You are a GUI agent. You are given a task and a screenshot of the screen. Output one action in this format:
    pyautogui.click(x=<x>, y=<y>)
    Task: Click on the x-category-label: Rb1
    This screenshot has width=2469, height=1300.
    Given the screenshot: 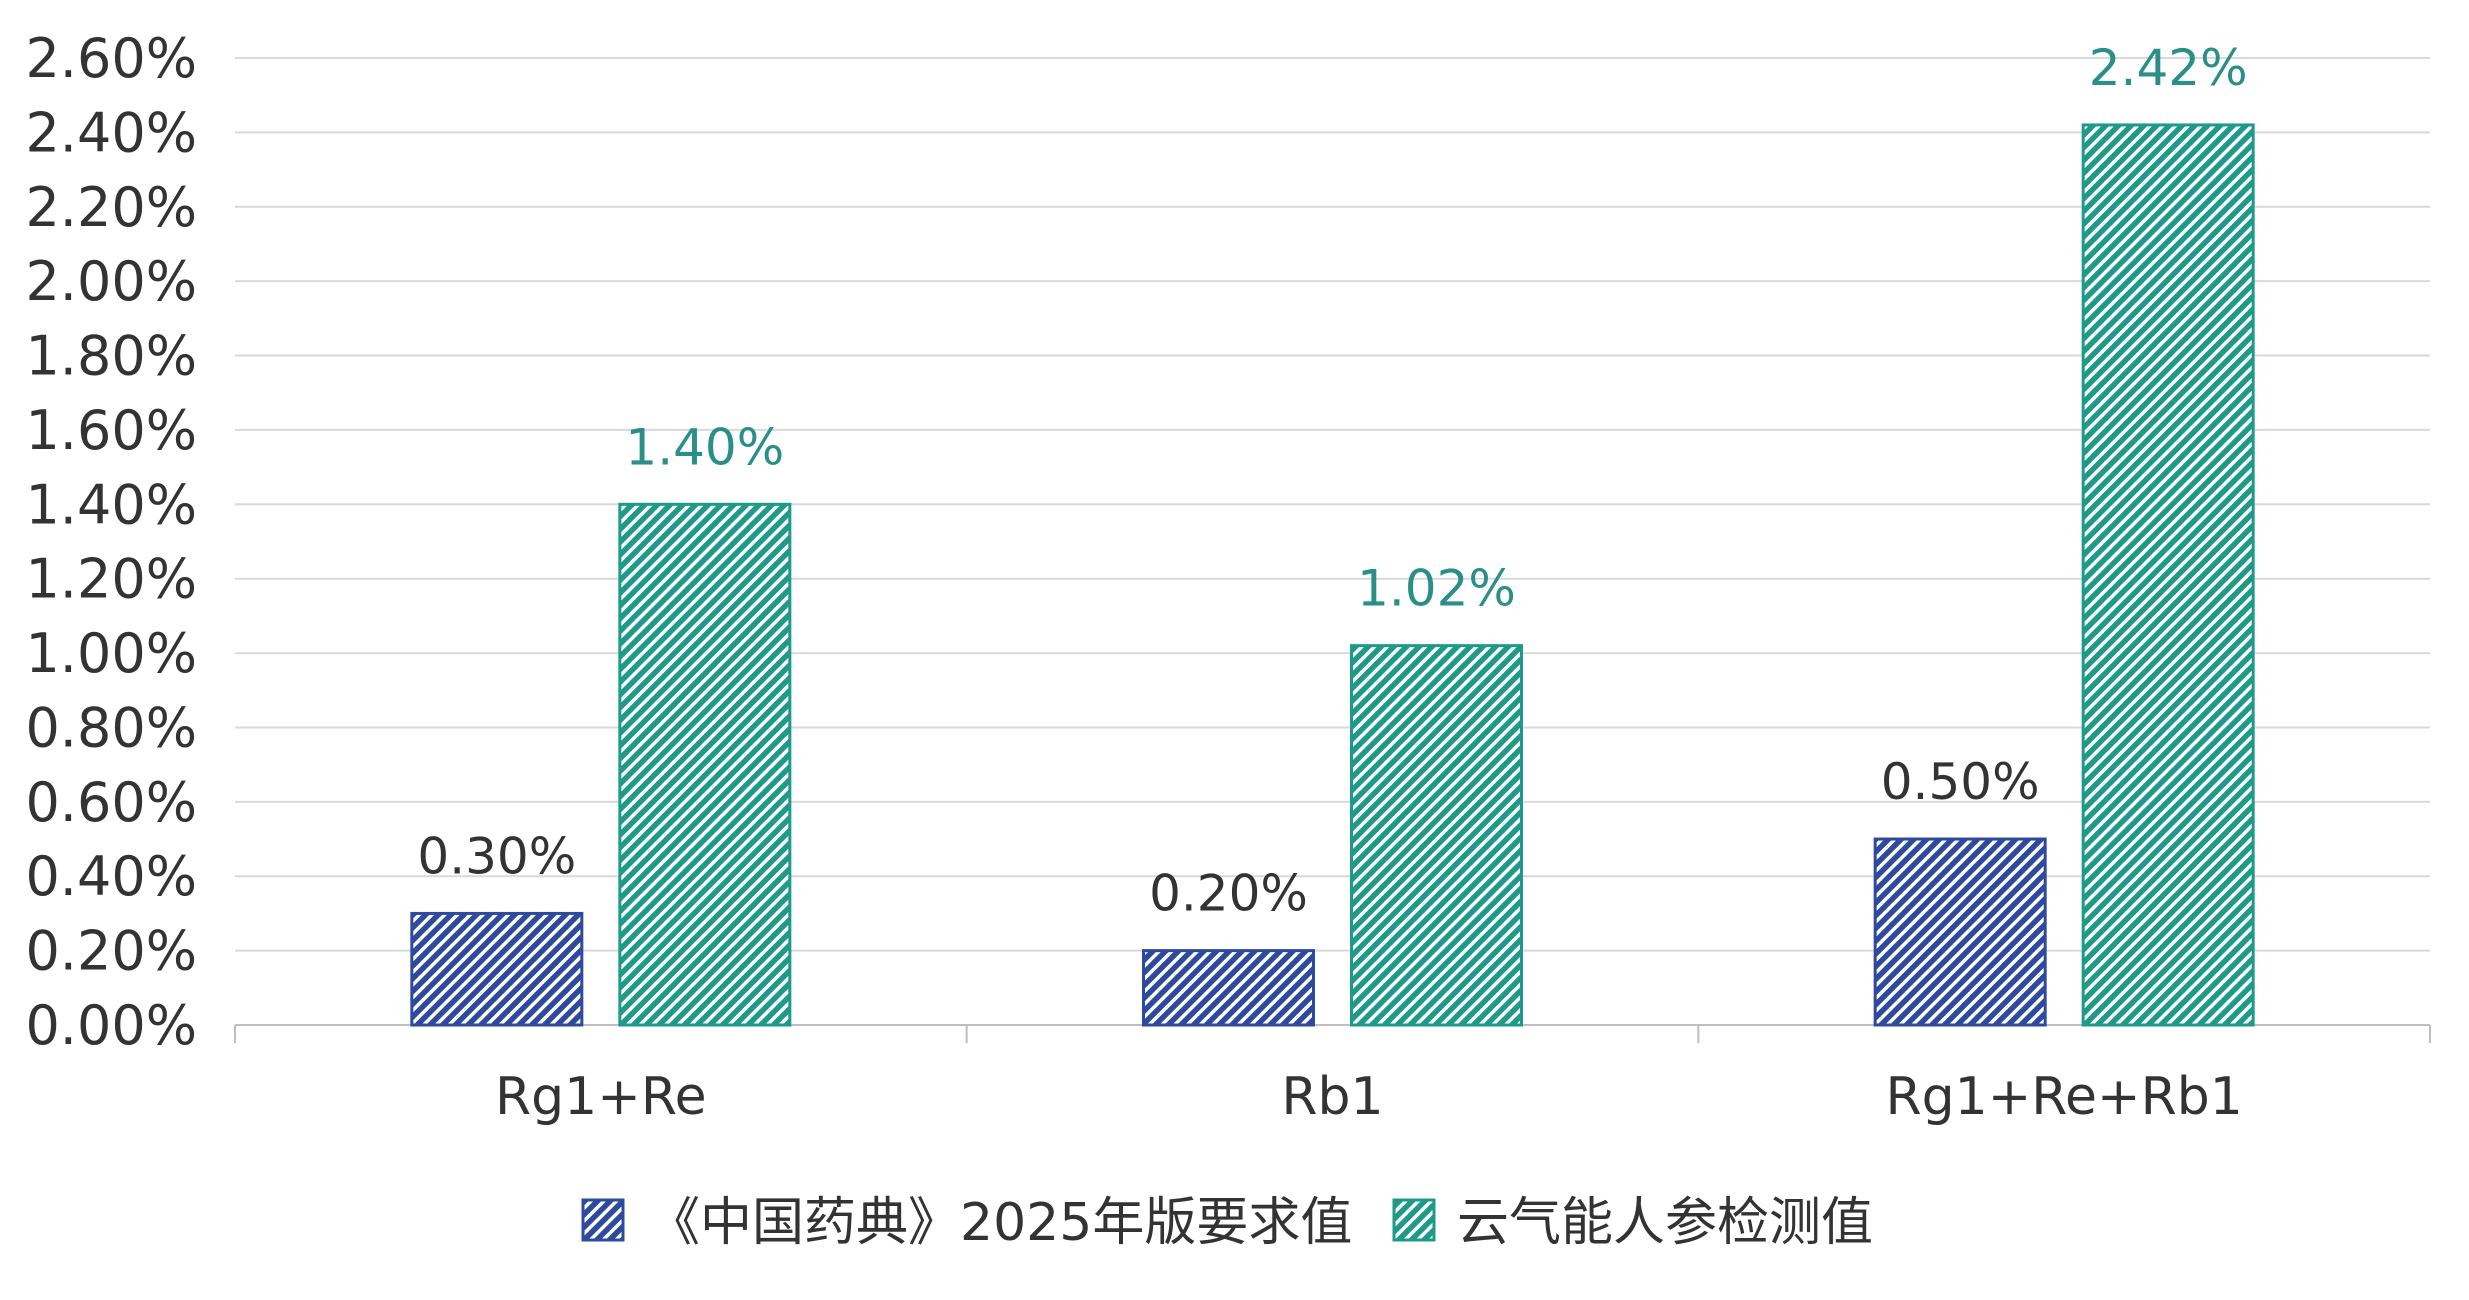 What is the action you would take?
    pyautogui.click(x=1332, y=1097)
    